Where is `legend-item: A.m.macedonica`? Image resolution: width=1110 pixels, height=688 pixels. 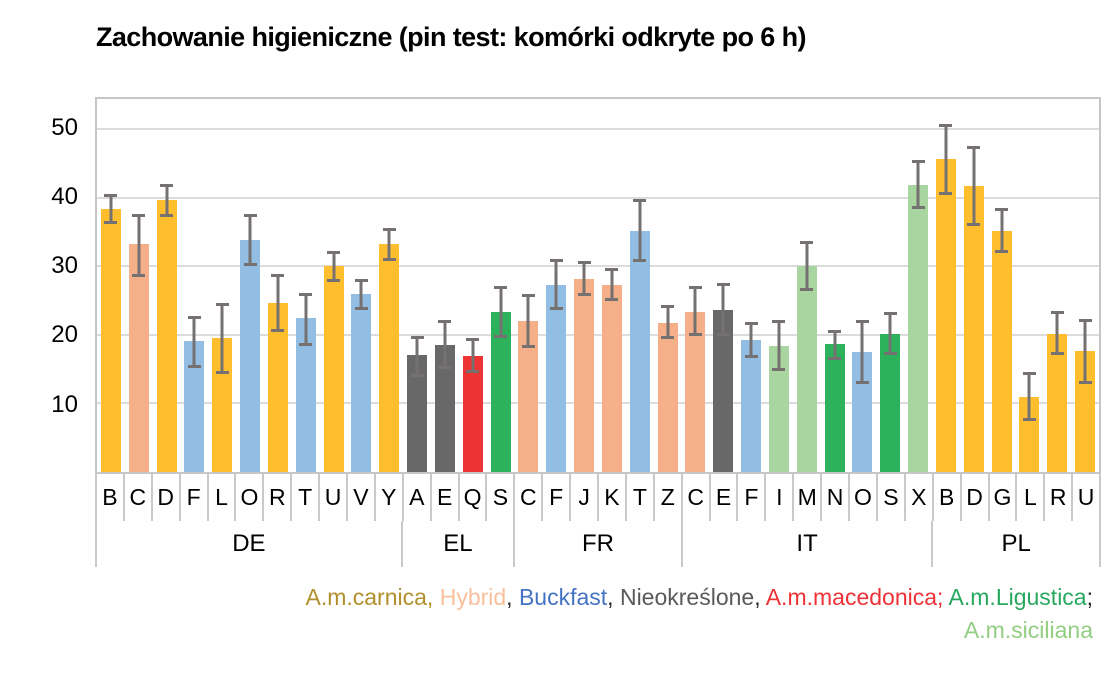 legend-item: A.m.macedonica is located at coordinates (851, 597).